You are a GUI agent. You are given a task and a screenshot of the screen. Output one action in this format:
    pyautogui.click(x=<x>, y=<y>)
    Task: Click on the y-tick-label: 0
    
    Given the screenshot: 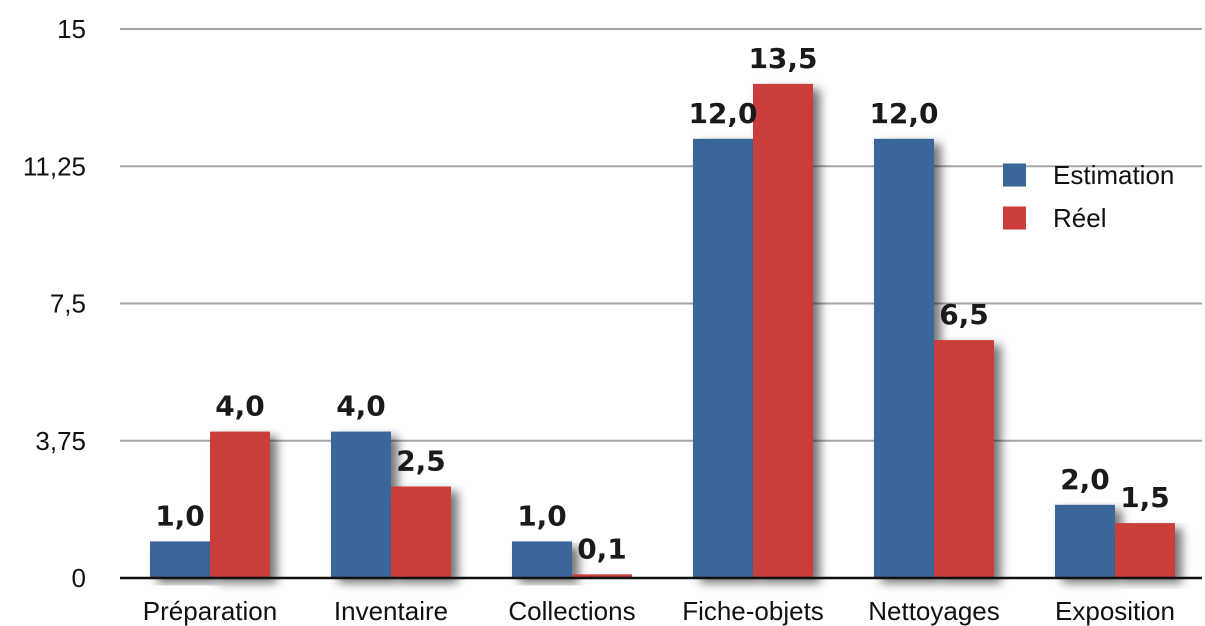 What is the action you would take?
    pyautogui.click(x=79, y=578)
    